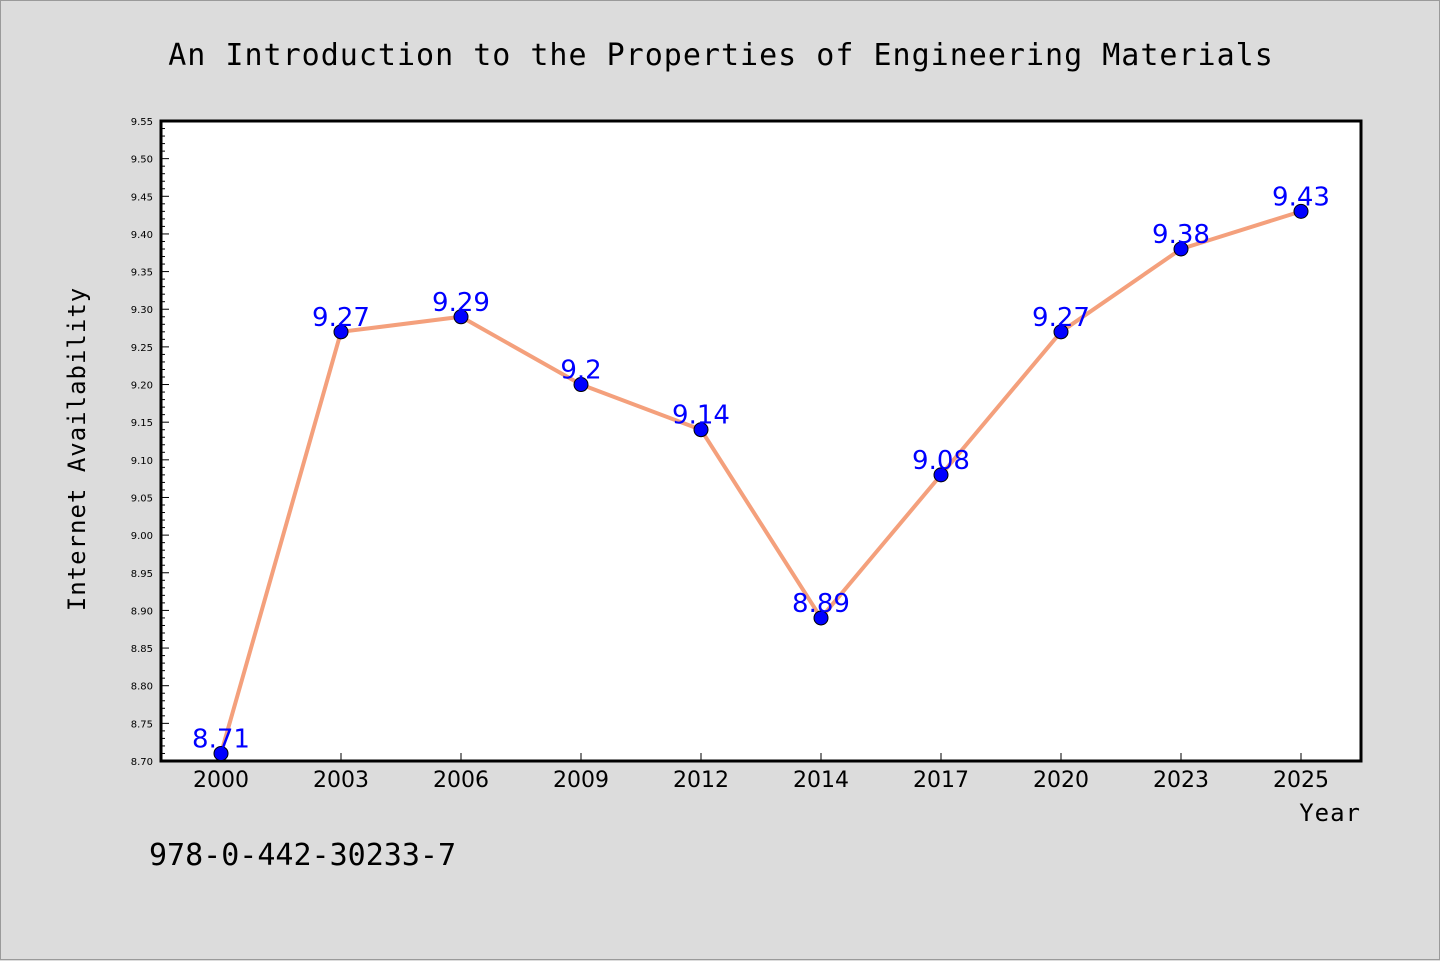 The height and width of the screenshot is (961, 1440). I want to click on y-tick-label: 9.35, so click(142, 273).